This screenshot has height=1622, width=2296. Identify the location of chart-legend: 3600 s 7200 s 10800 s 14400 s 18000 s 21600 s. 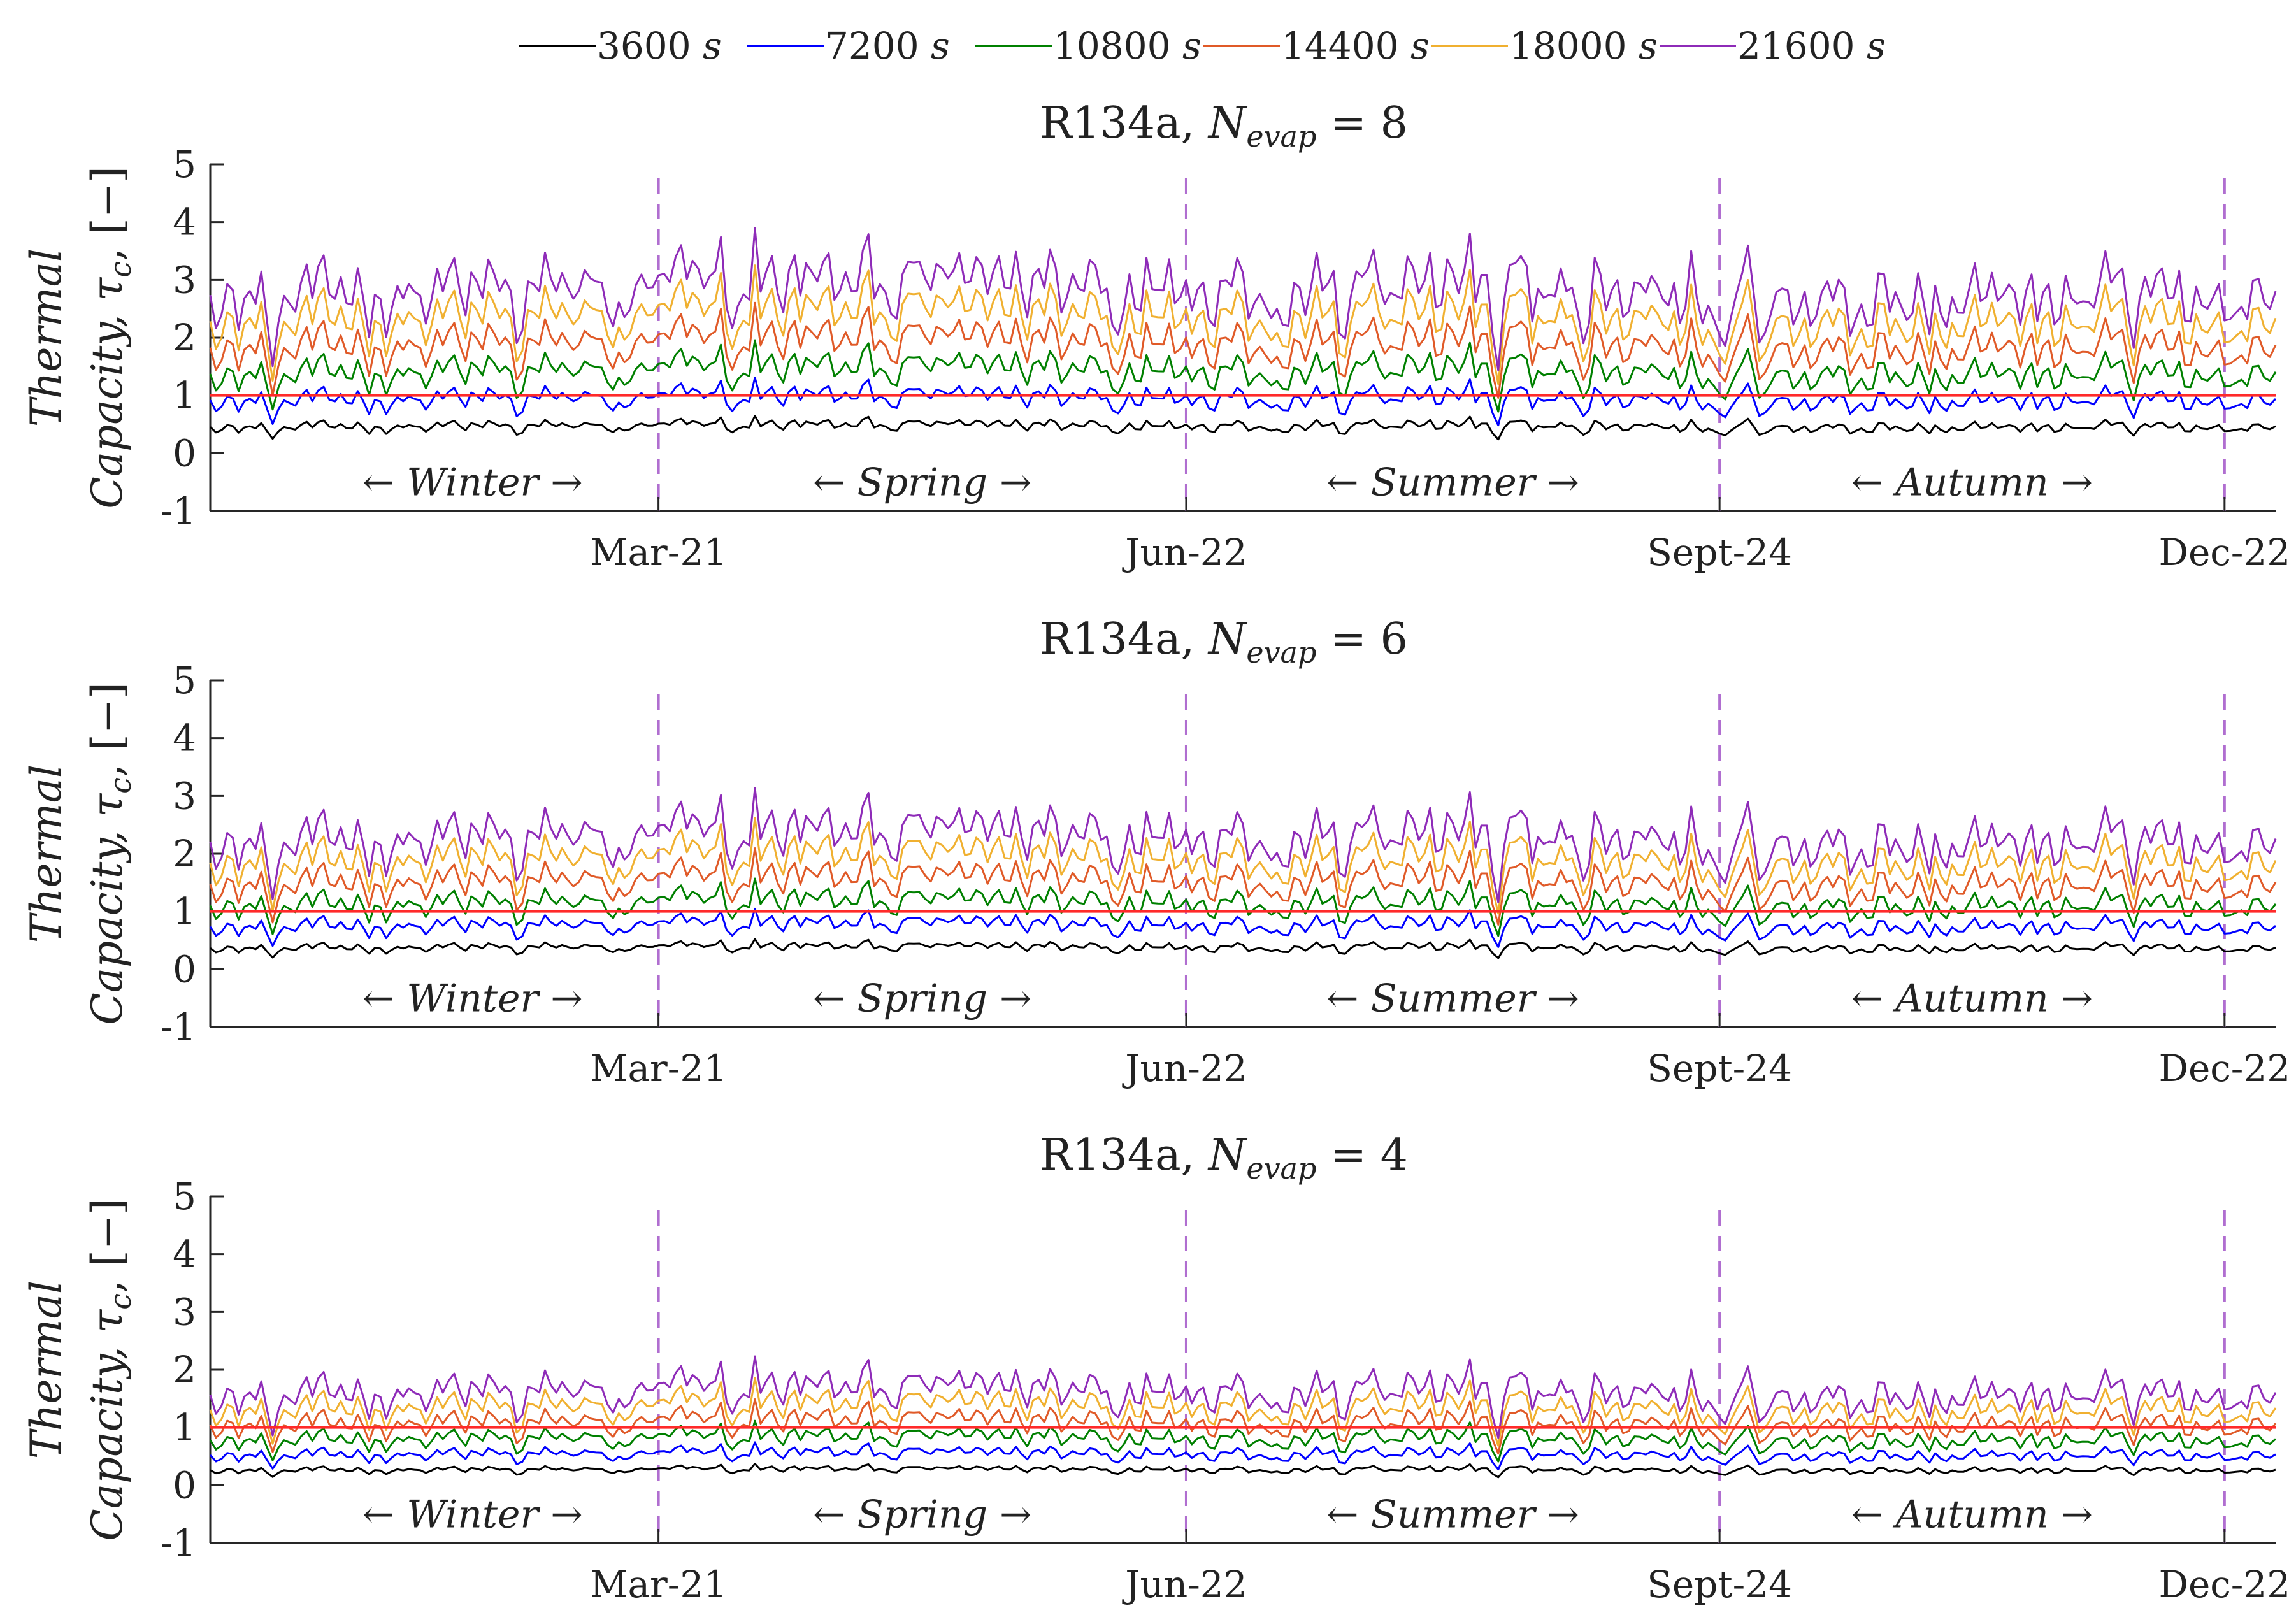
(1203, 46).